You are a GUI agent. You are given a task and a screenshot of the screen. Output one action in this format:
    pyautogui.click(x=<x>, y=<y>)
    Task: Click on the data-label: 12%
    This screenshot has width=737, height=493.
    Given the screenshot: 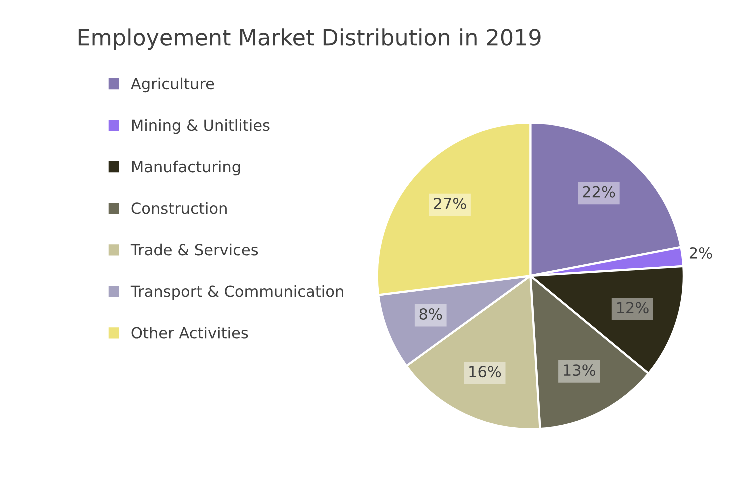 What is the action you would take?
    pyautogui.click(x=633, y=308)
    